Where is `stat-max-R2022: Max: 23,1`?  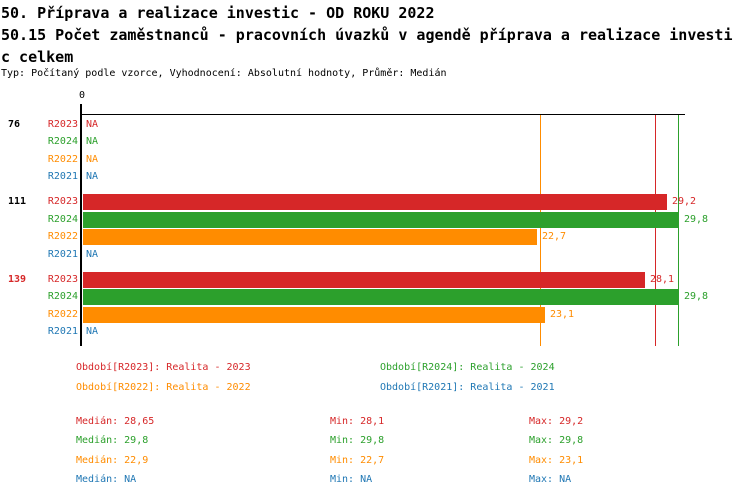 stat-max-R2022: Max: 23,1 is located at coordinates (556, 460).